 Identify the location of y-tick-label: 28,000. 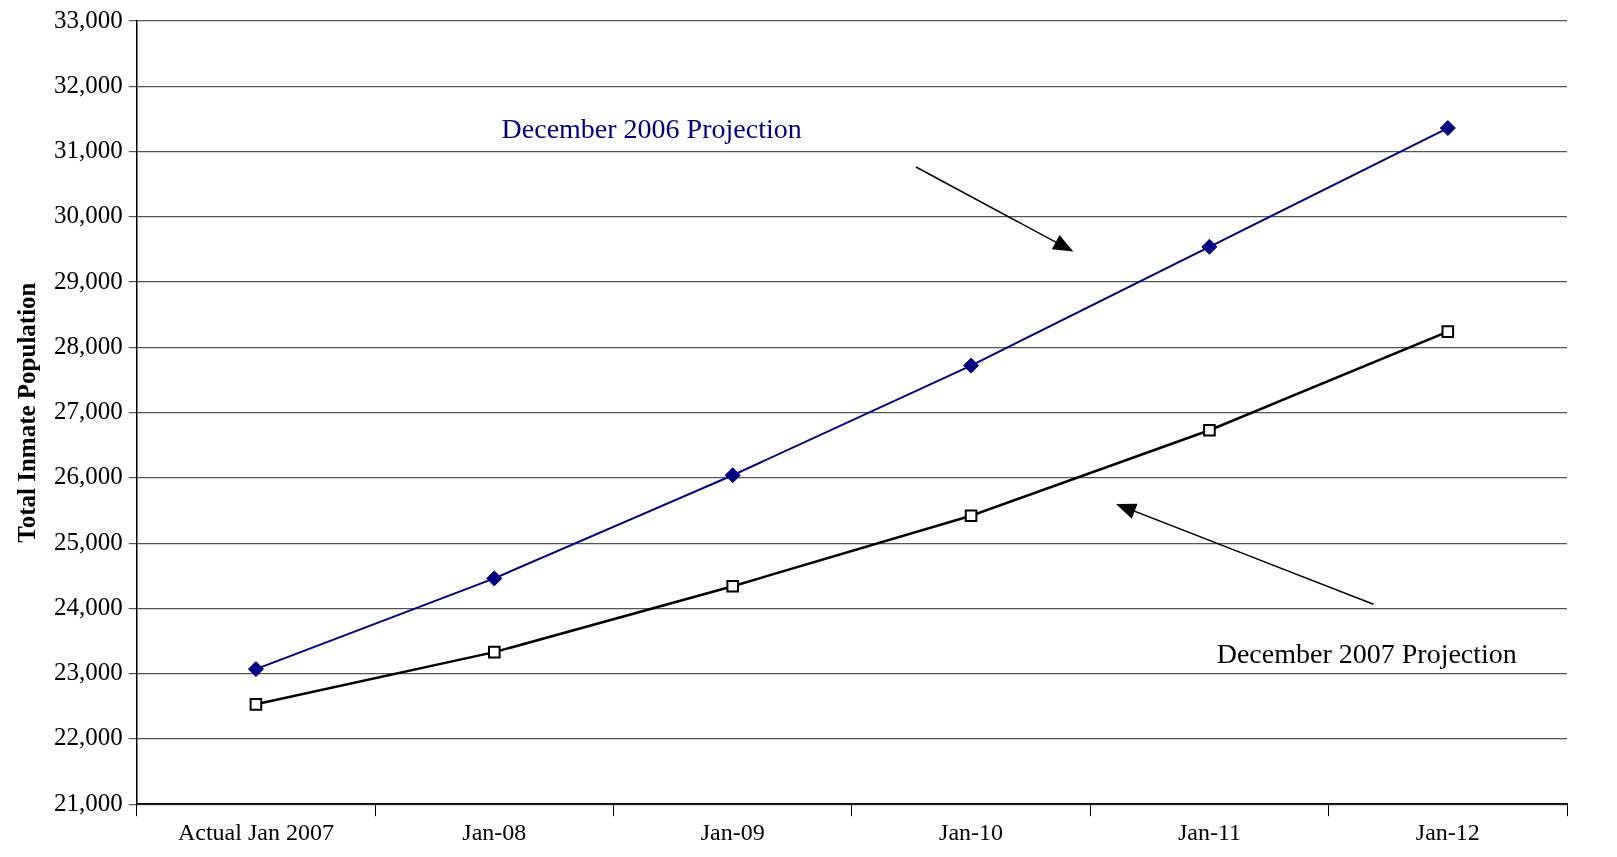
(88, 345).